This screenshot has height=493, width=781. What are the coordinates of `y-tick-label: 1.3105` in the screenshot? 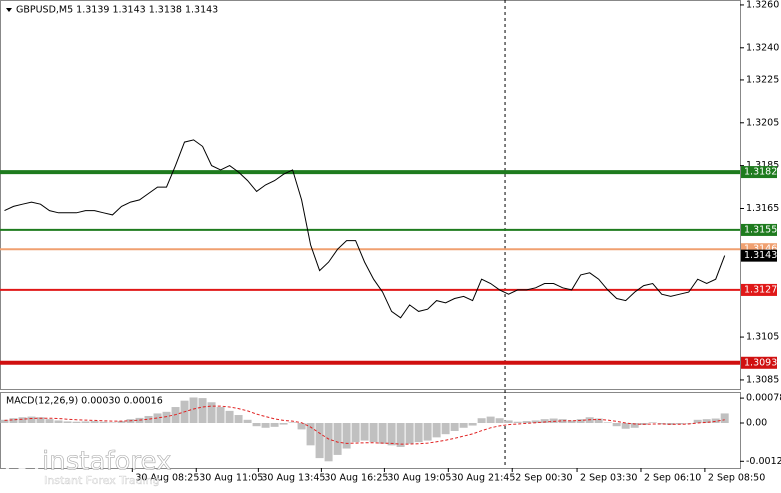 It's located at (762, 337).